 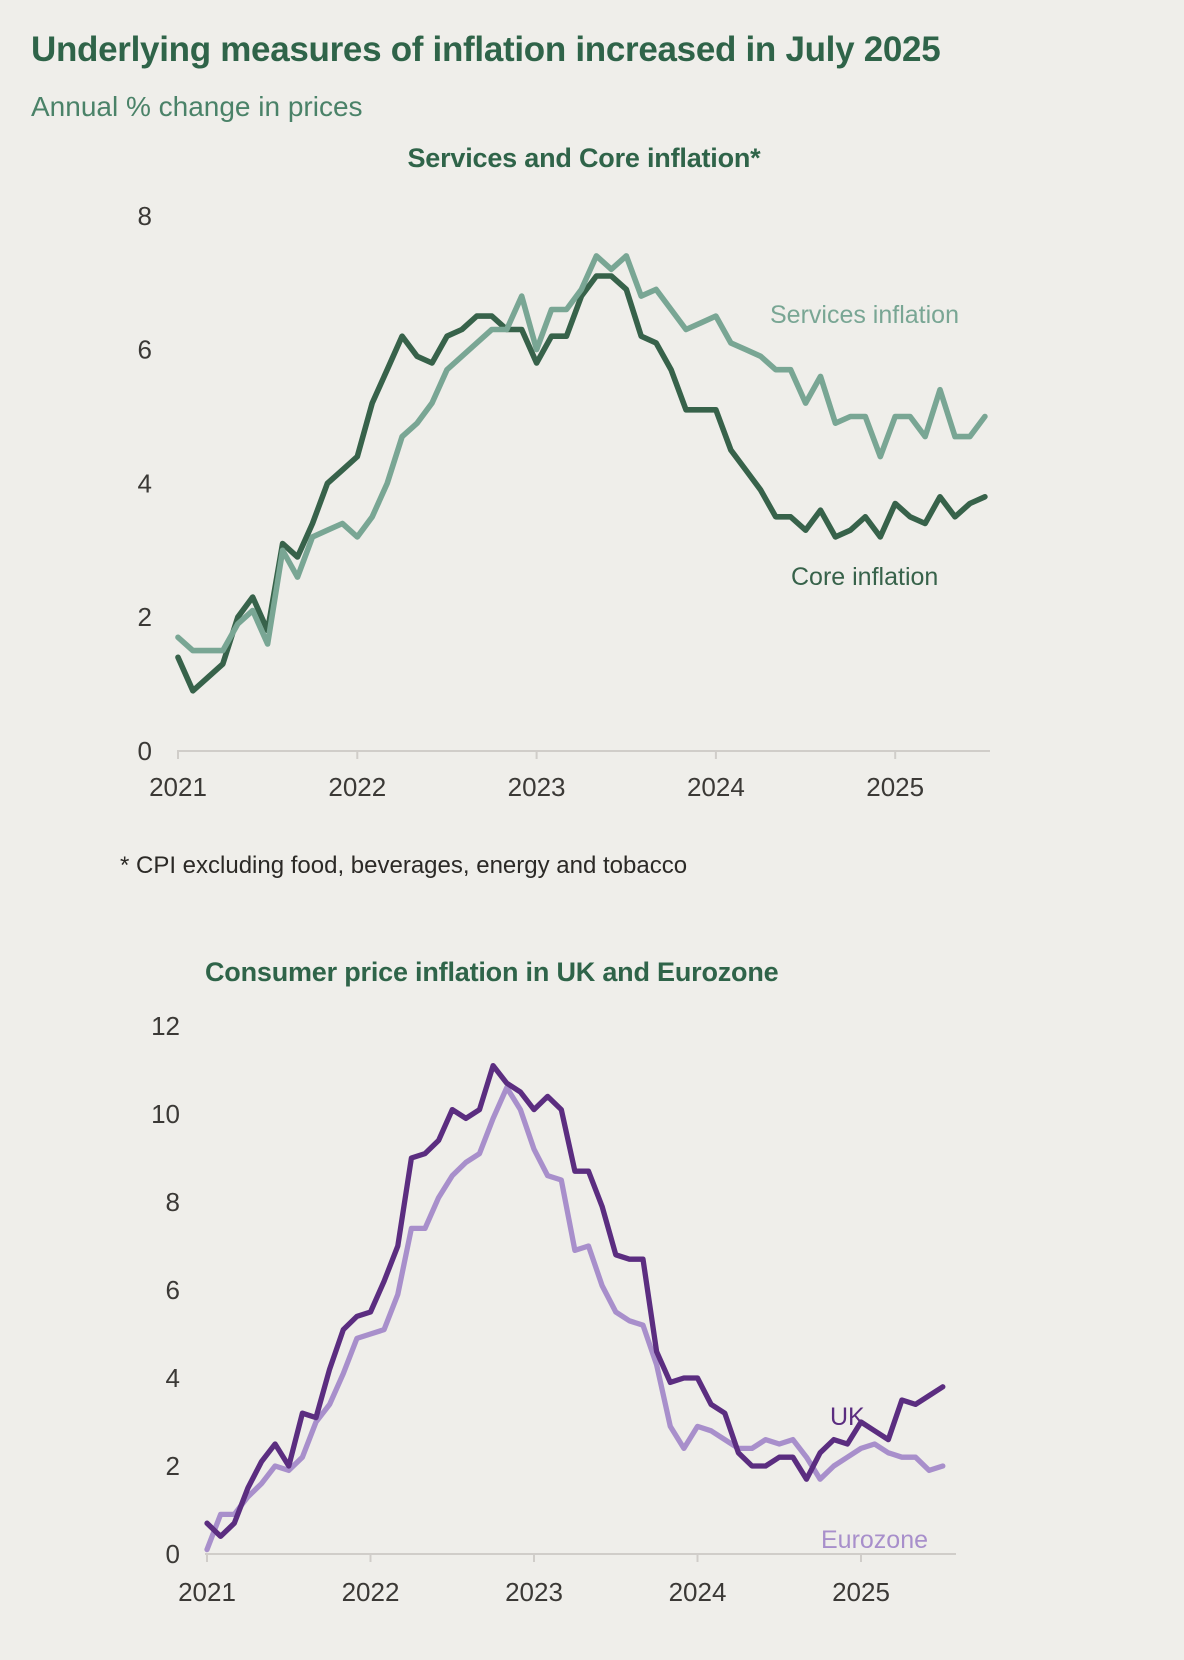 I want to click on y-tick-label: 10, so click(x=165, y=1114).